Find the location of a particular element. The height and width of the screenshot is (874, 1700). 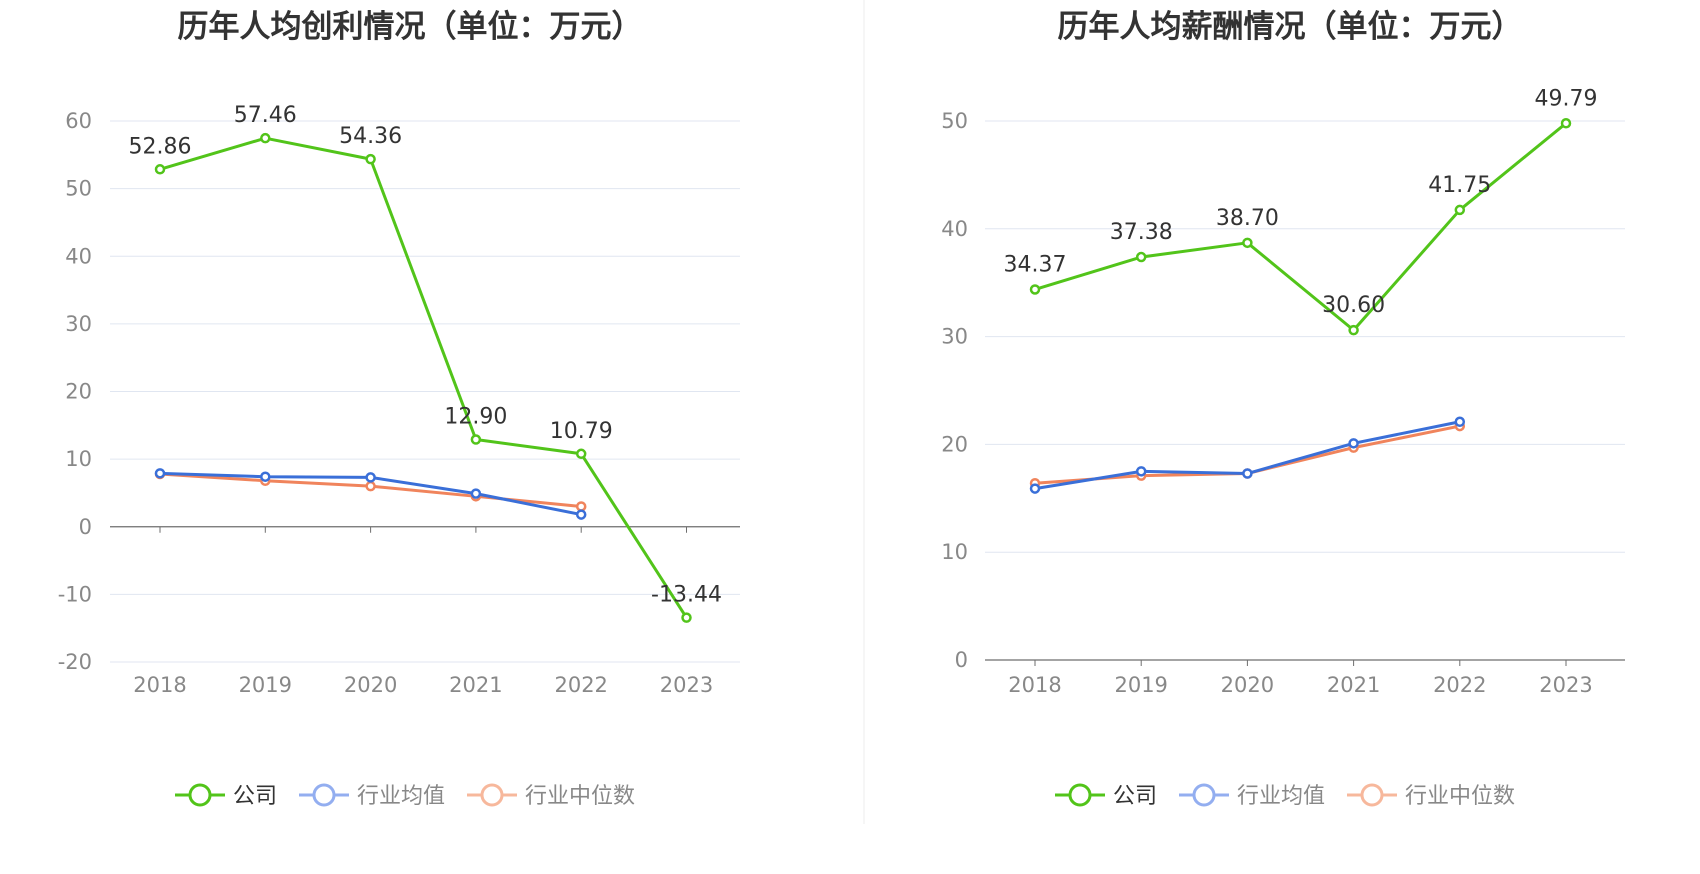

y-tick-label: -10 is located at coordinates (75, 594).